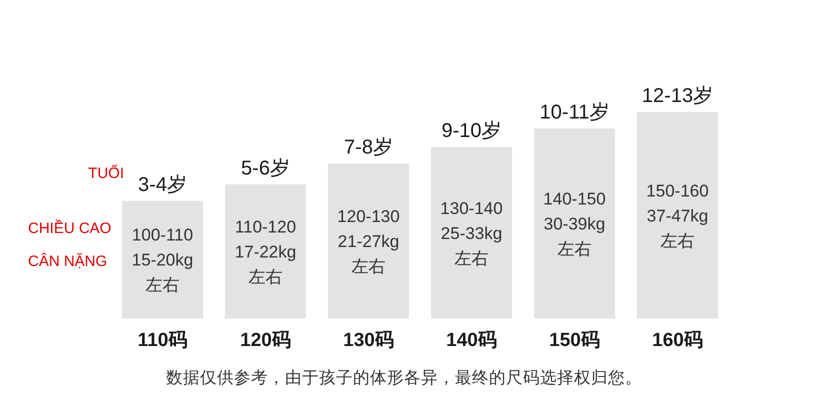 This screenshot has height=405, width=813. What do you see at coordinates (471, 233) in the screenshot?
I see `annotation: 130-140 25-33kg 左右` at bounding box center [471, 233].